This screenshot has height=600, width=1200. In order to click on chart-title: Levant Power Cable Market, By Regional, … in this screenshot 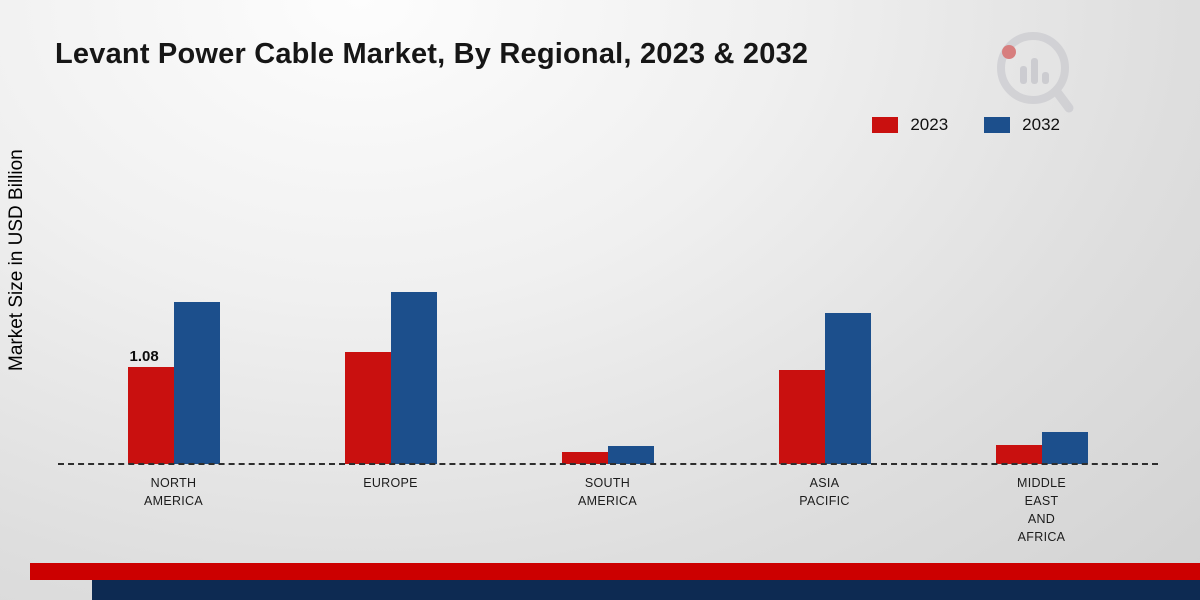, I will do `click(432, 54)`.